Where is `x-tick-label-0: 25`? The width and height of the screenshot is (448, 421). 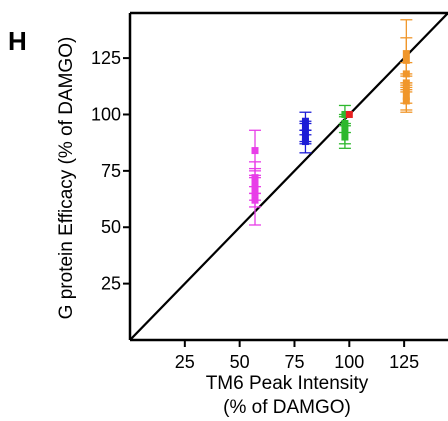
x-tick-label-0: 25 is located at coordinates (185, 362).